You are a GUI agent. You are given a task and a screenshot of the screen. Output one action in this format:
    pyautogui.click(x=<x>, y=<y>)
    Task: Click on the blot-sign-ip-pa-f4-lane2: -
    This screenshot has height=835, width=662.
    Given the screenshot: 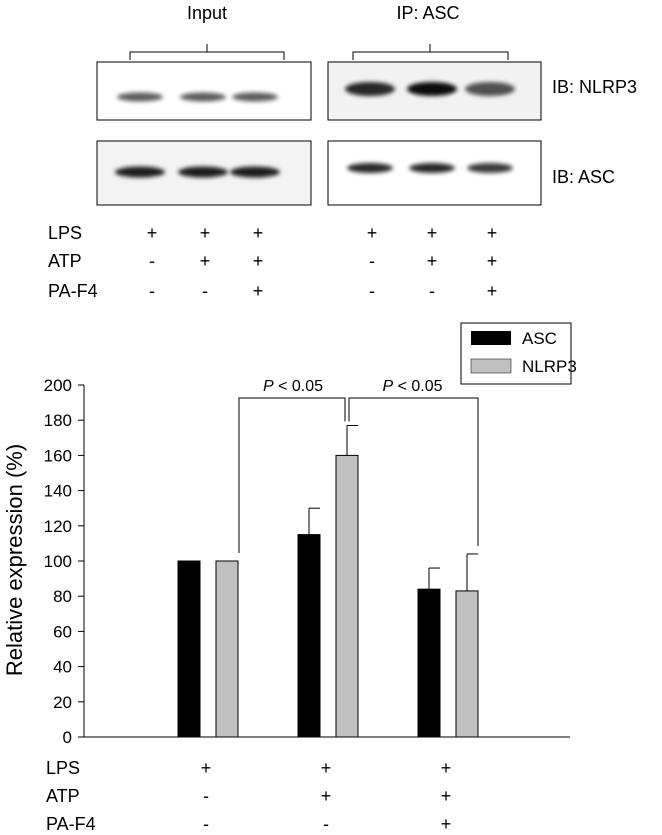 What is the action you would take?
    pyautogui.click(x=432, y=291)
    